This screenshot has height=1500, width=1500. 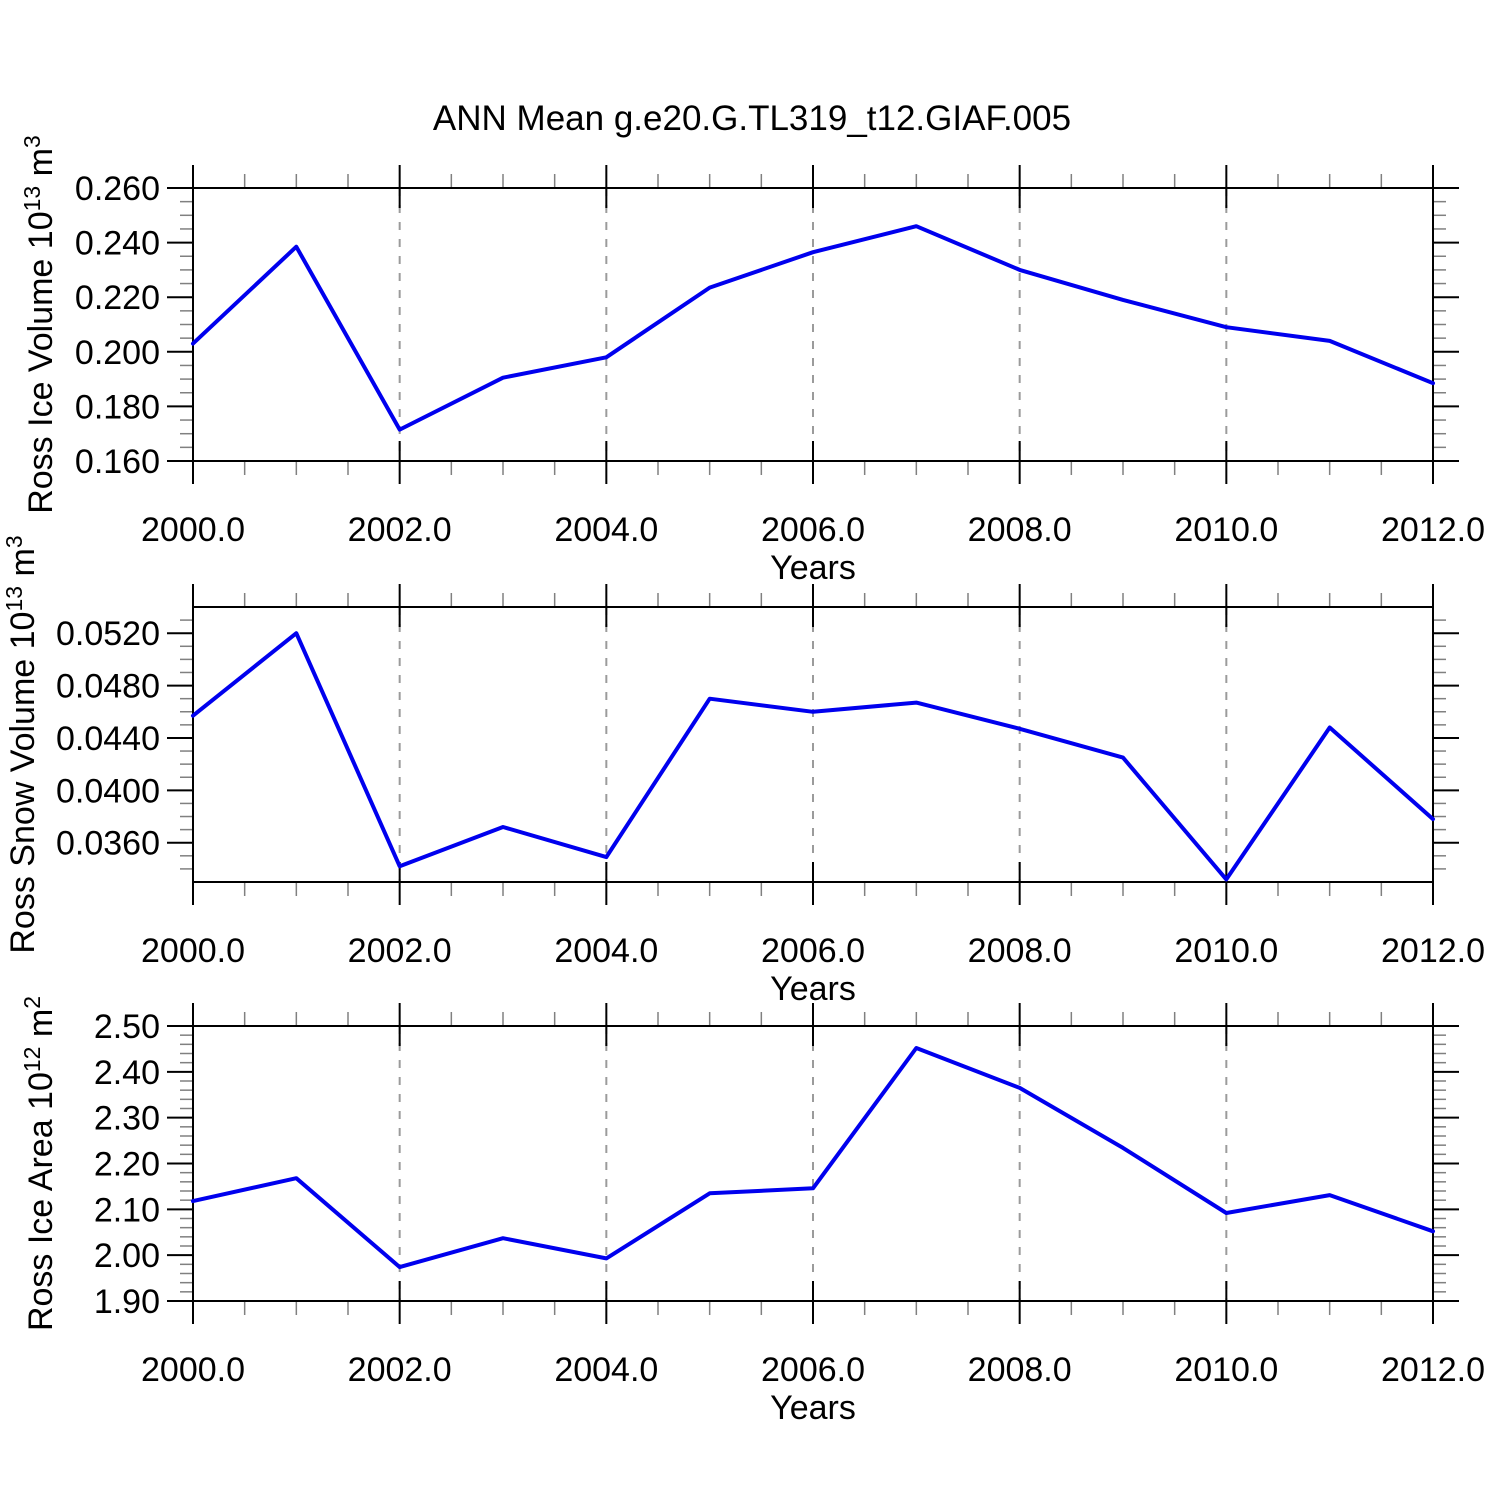 I want to click on y-tick-label: 0.0400, so click(x=108, y=791).